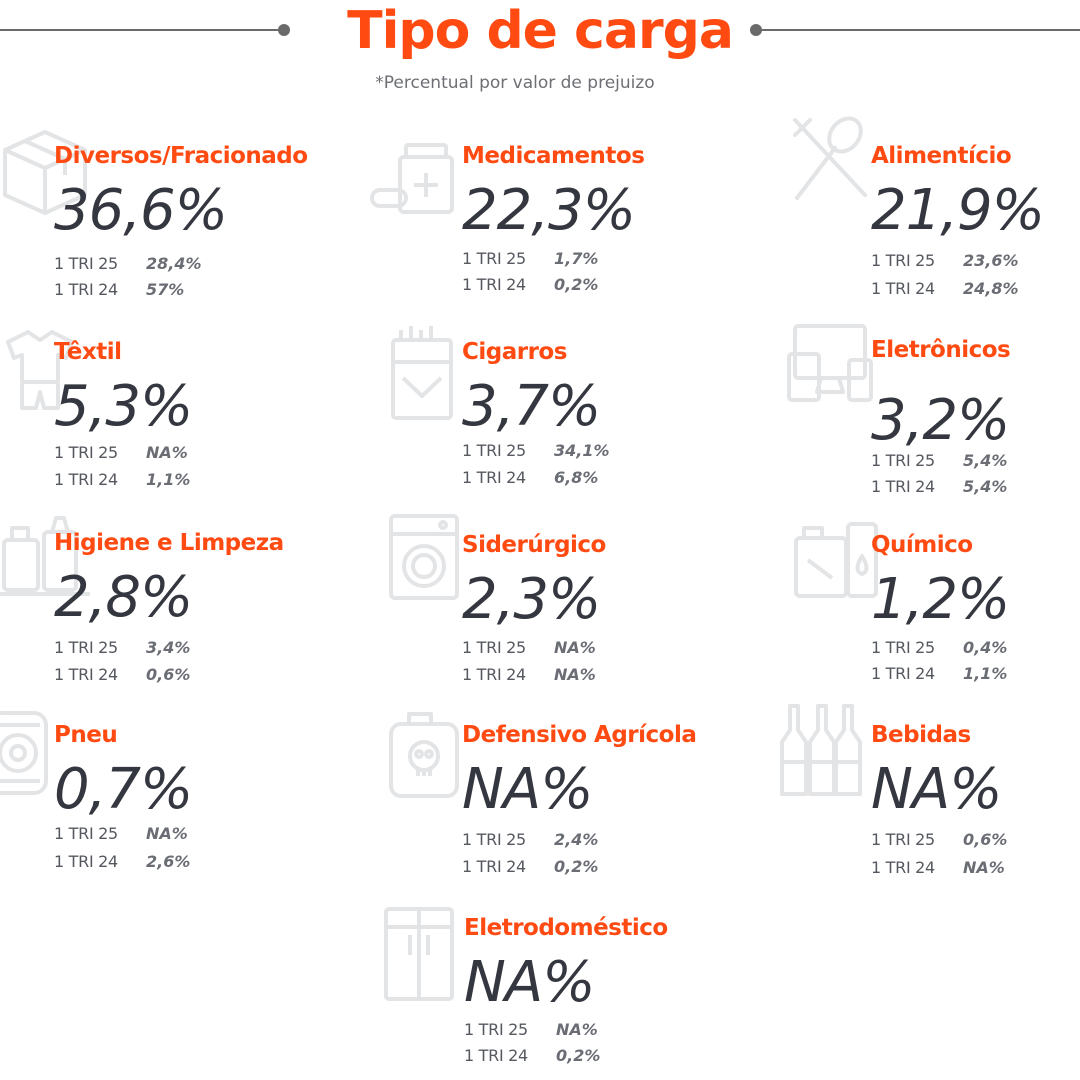 Image resolution: width=1080 pixels, height=1080 pixels. What do you see at coordinates (940, 599) in the screenshot?
I see `category-value: 1,2%` at bounding box center [940, 599].